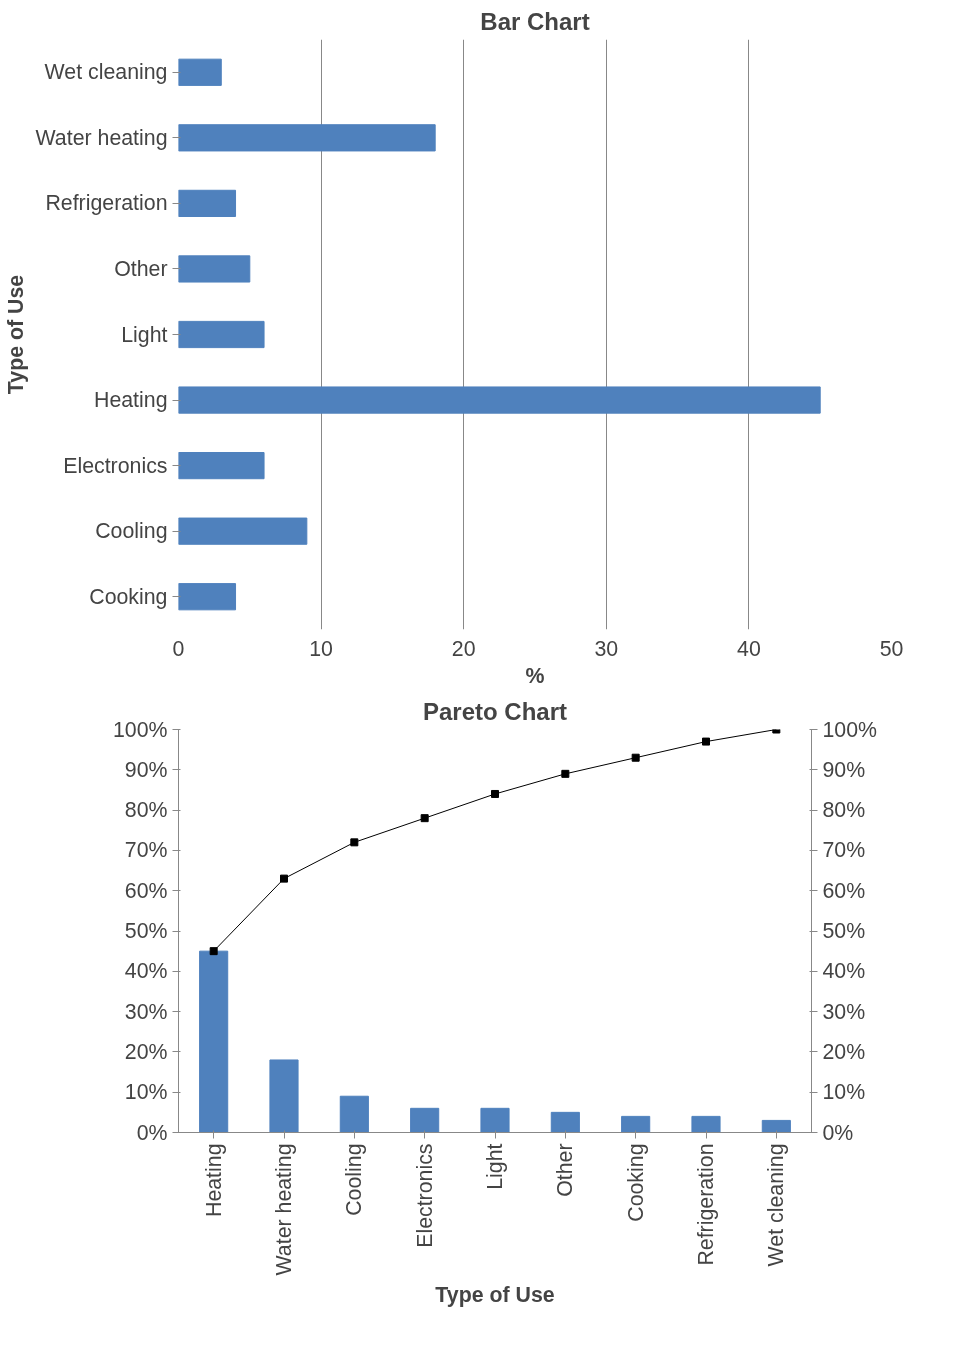 The height and width of the screenshot is (1351, 980). I want to click on x-tick-label: 20, so click(463, 648).